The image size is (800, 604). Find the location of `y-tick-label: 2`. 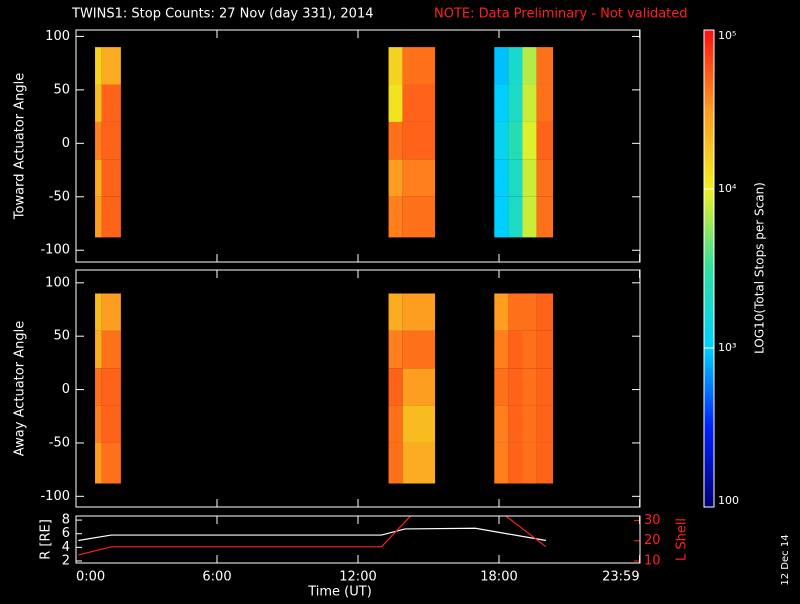

y-tick-label: 2 is located at coordinates (66, 560).